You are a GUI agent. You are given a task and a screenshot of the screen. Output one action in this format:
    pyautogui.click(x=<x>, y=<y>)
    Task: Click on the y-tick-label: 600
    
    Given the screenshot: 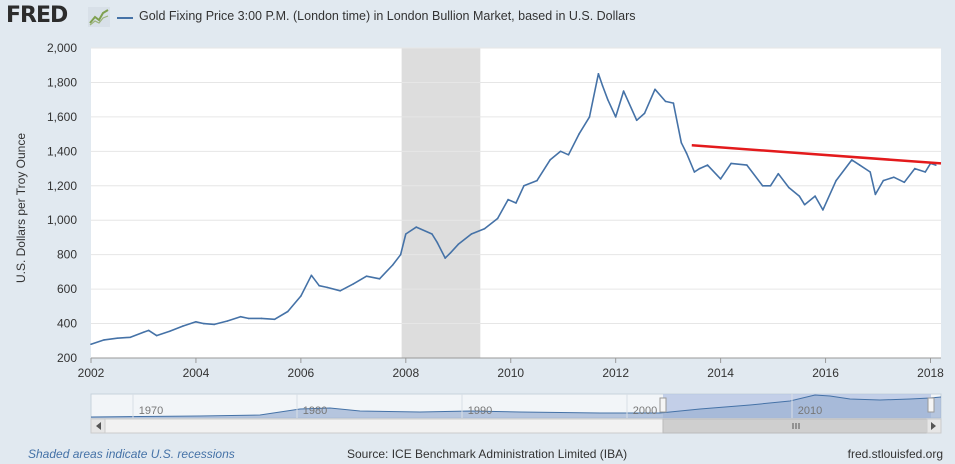 What is the action you would take?
    pyautogui.click(x=67, y=289)
    